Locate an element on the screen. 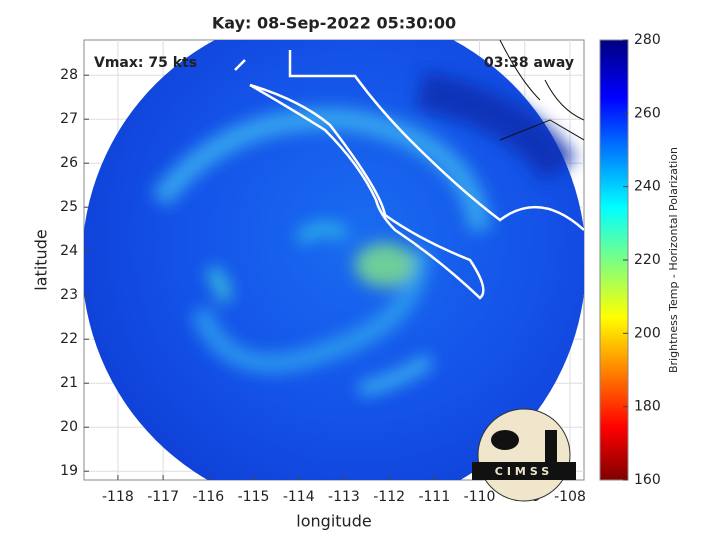  colorbar-tick-label: 180 is located at coordinates (647, 407).